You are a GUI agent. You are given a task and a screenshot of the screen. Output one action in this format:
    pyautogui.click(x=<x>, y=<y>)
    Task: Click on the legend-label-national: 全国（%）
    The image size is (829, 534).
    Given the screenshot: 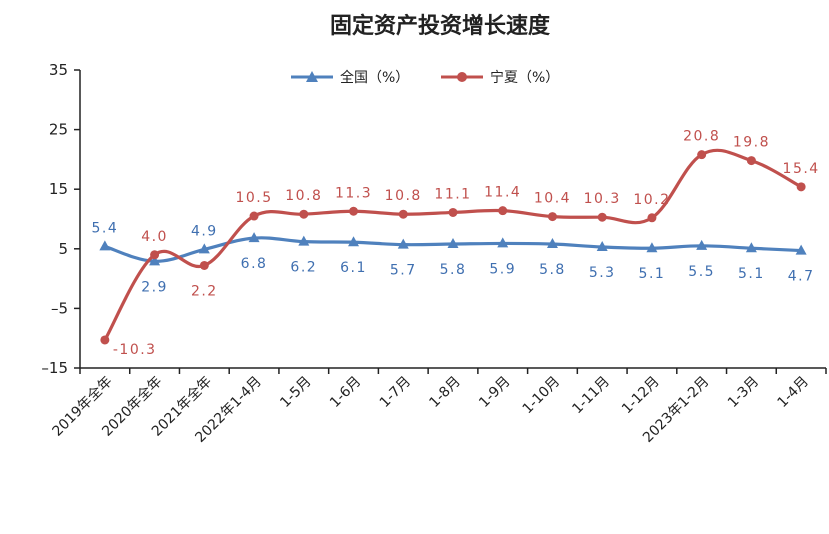 What is the action you would take?
    pyautogui.click(x=374, y=77)
    